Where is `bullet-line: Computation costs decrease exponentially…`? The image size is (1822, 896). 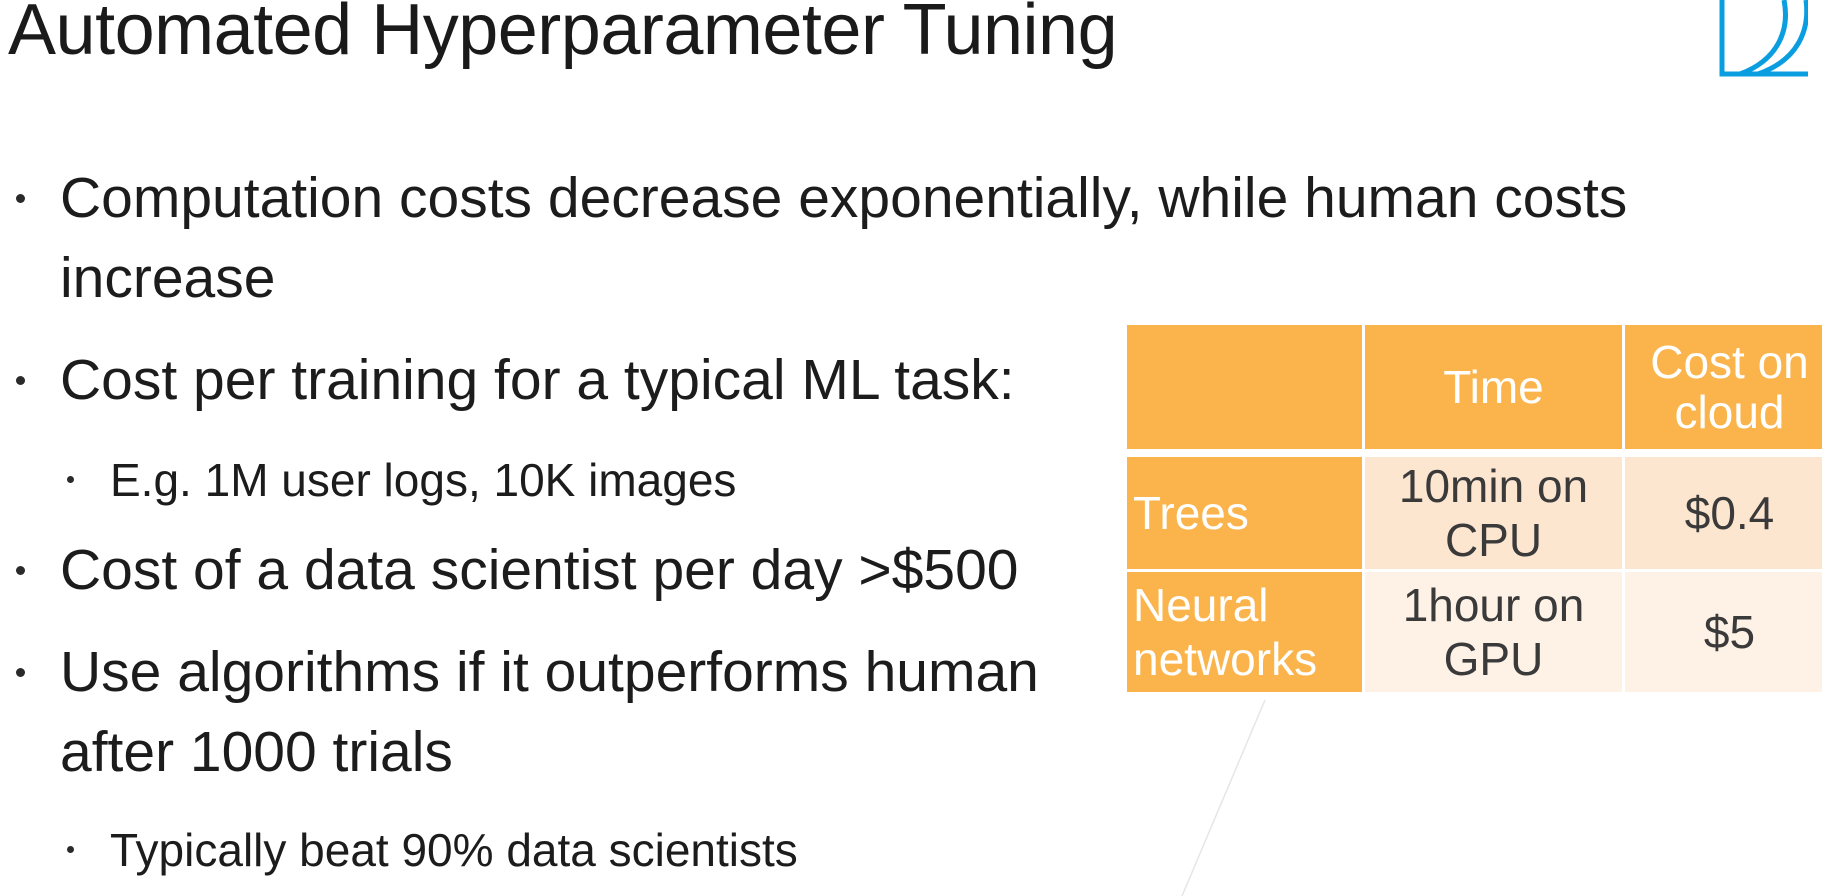 bullet-line: Computation costs decrease exponentially… is located at coordinates (844, 198).